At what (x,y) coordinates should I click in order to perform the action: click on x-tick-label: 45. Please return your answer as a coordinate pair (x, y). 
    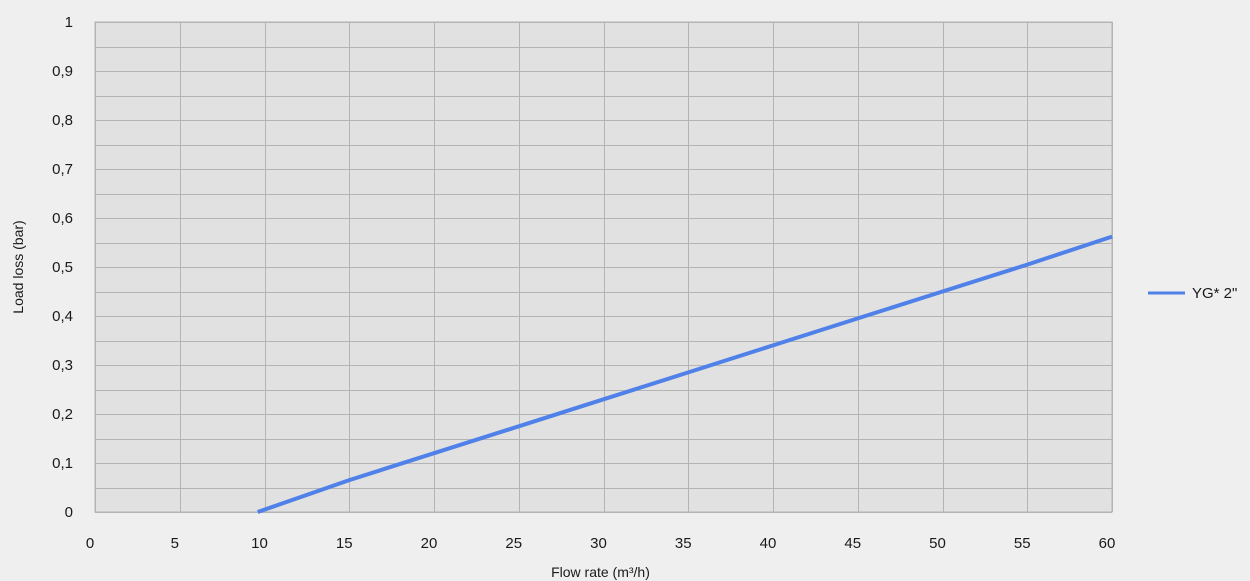
    Looking at the image, I should click on (852, 543).